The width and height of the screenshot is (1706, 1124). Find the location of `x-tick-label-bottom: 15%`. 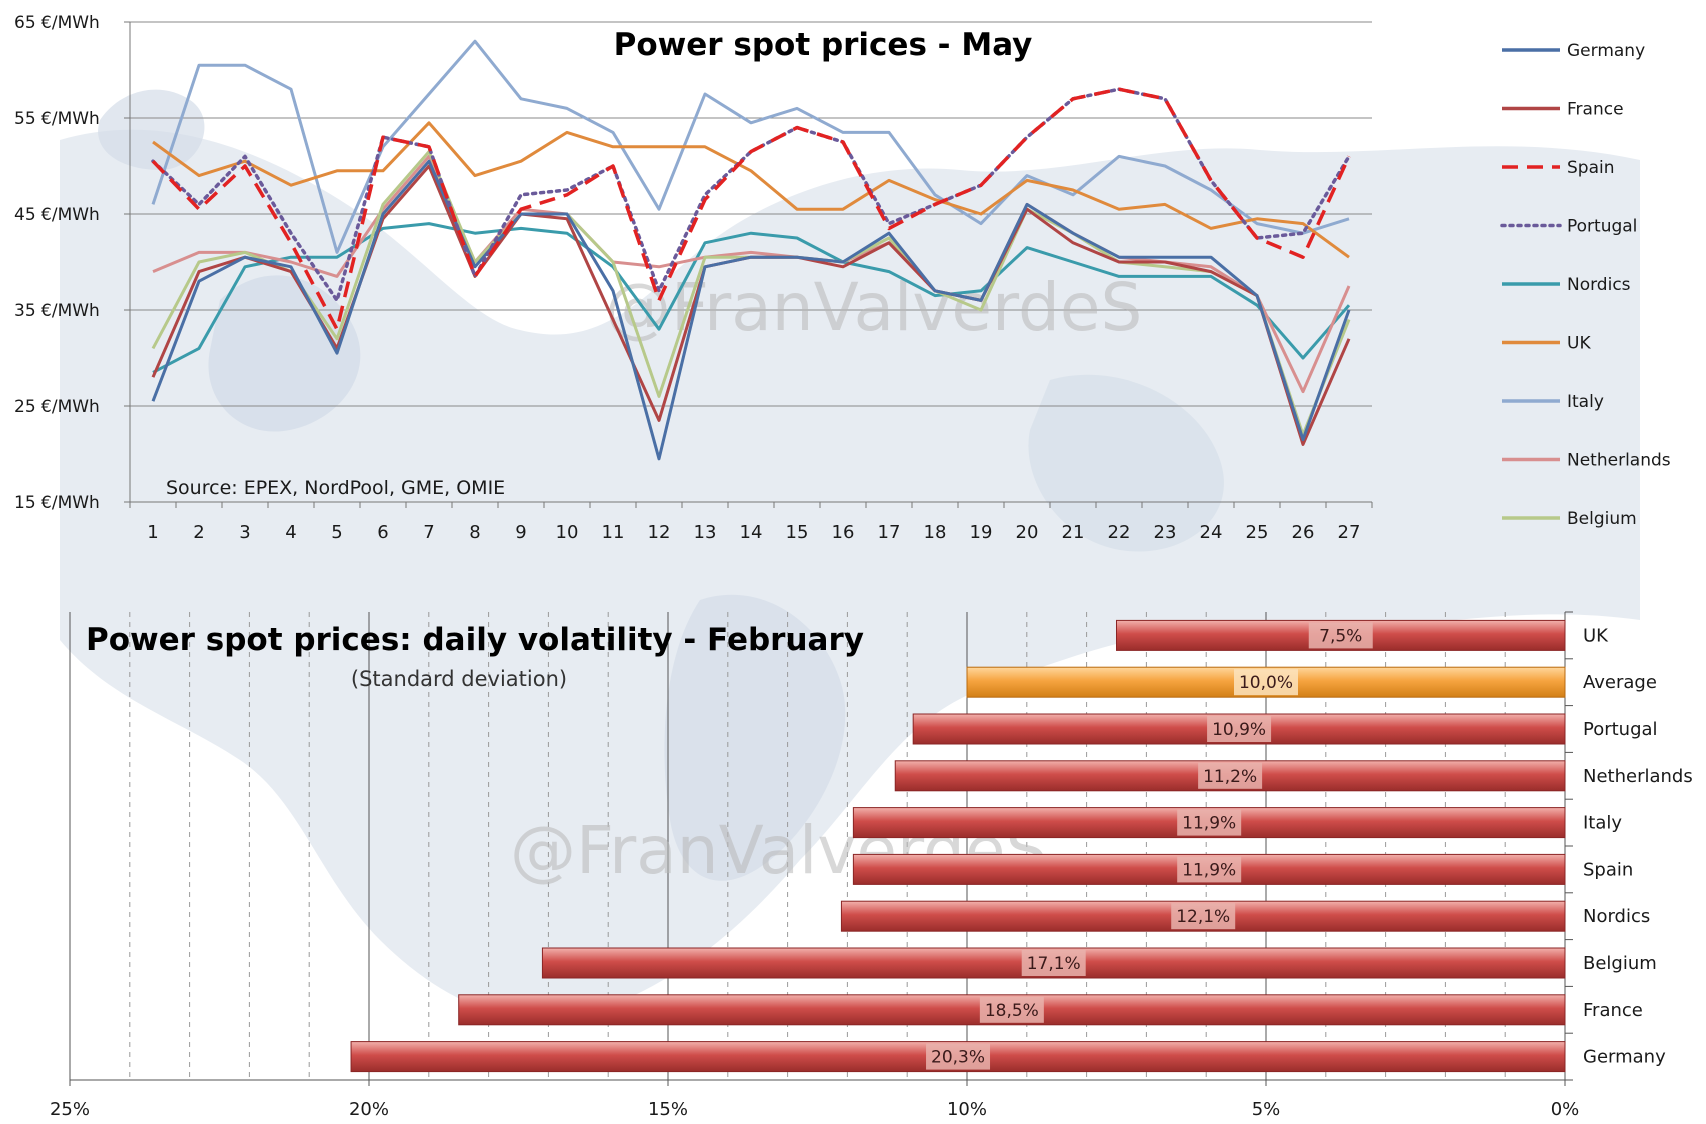

x-tick-label-bottom: 15% is located at coordinates (668, 1109).